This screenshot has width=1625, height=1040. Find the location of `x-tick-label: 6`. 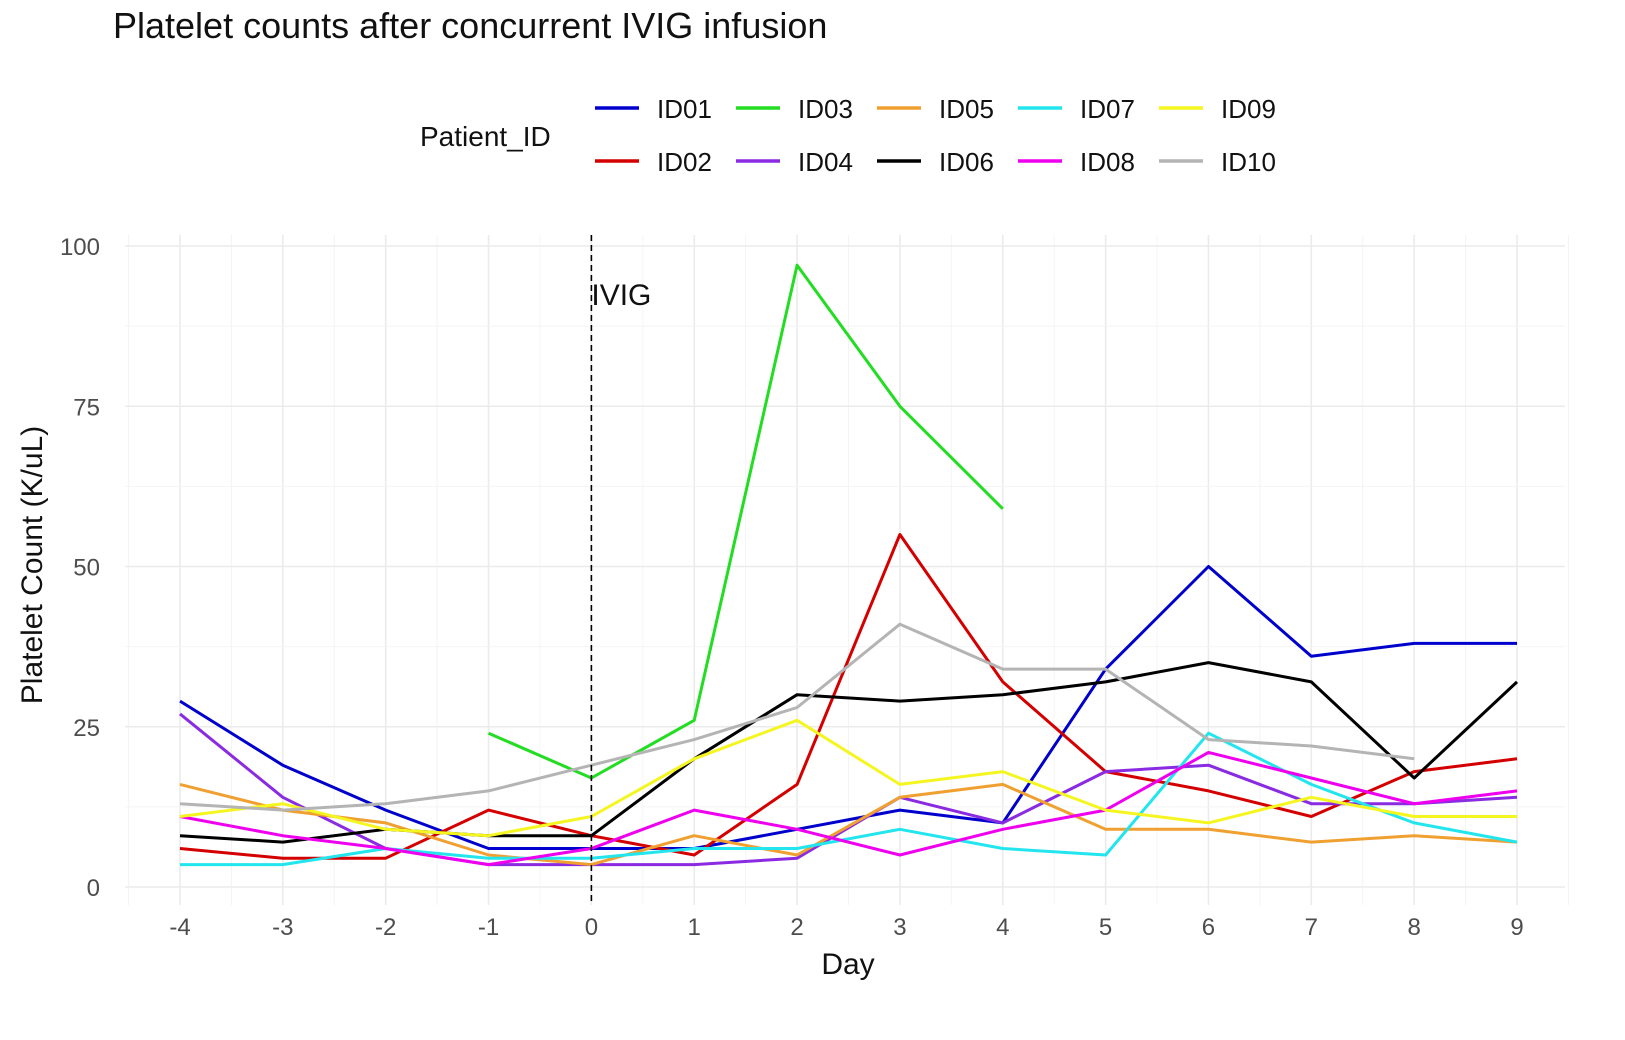

x-tick-label: 6 is located at coordinates (1208, 927).